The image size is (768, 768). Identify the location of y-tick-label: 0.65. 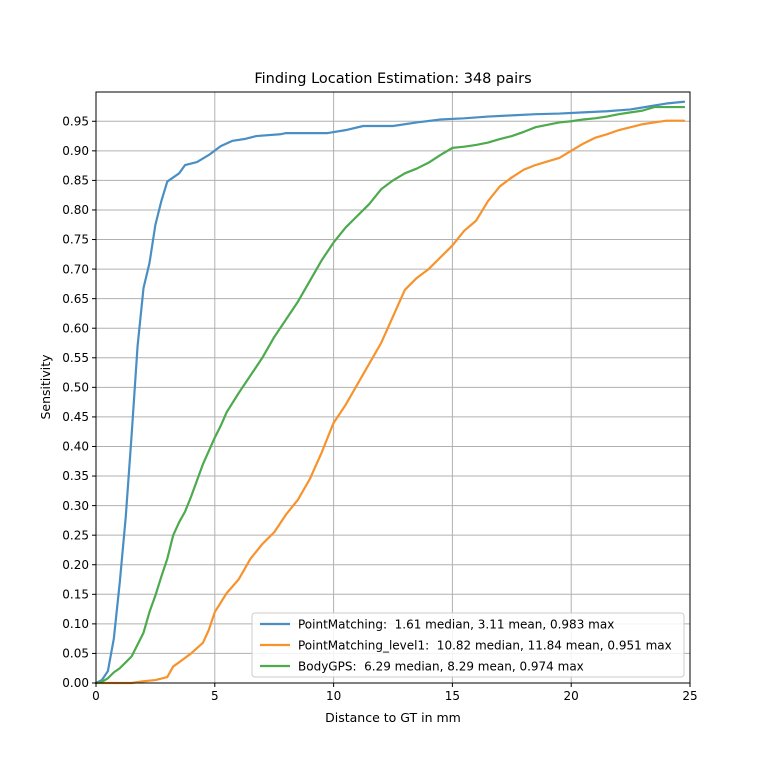
(75, 299).